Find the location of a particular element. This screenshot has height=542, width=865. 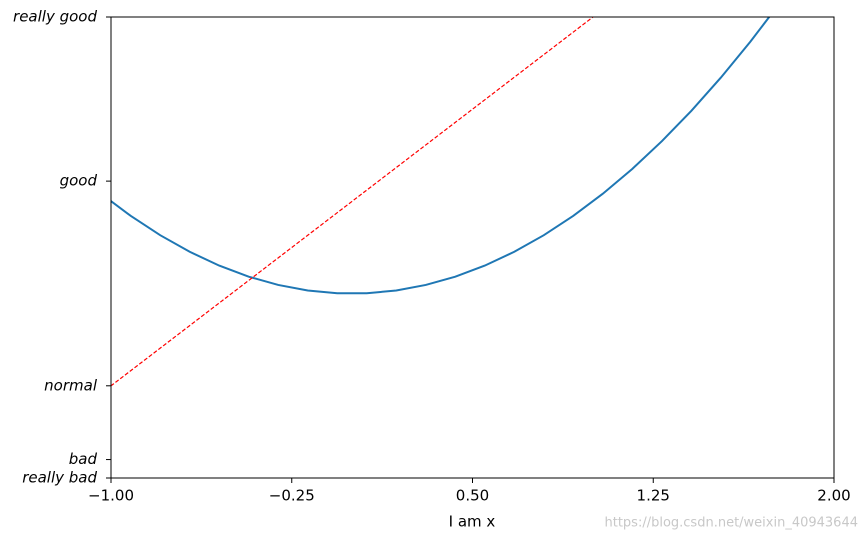

y-tick-label: good is located at coordinates (79, 181).